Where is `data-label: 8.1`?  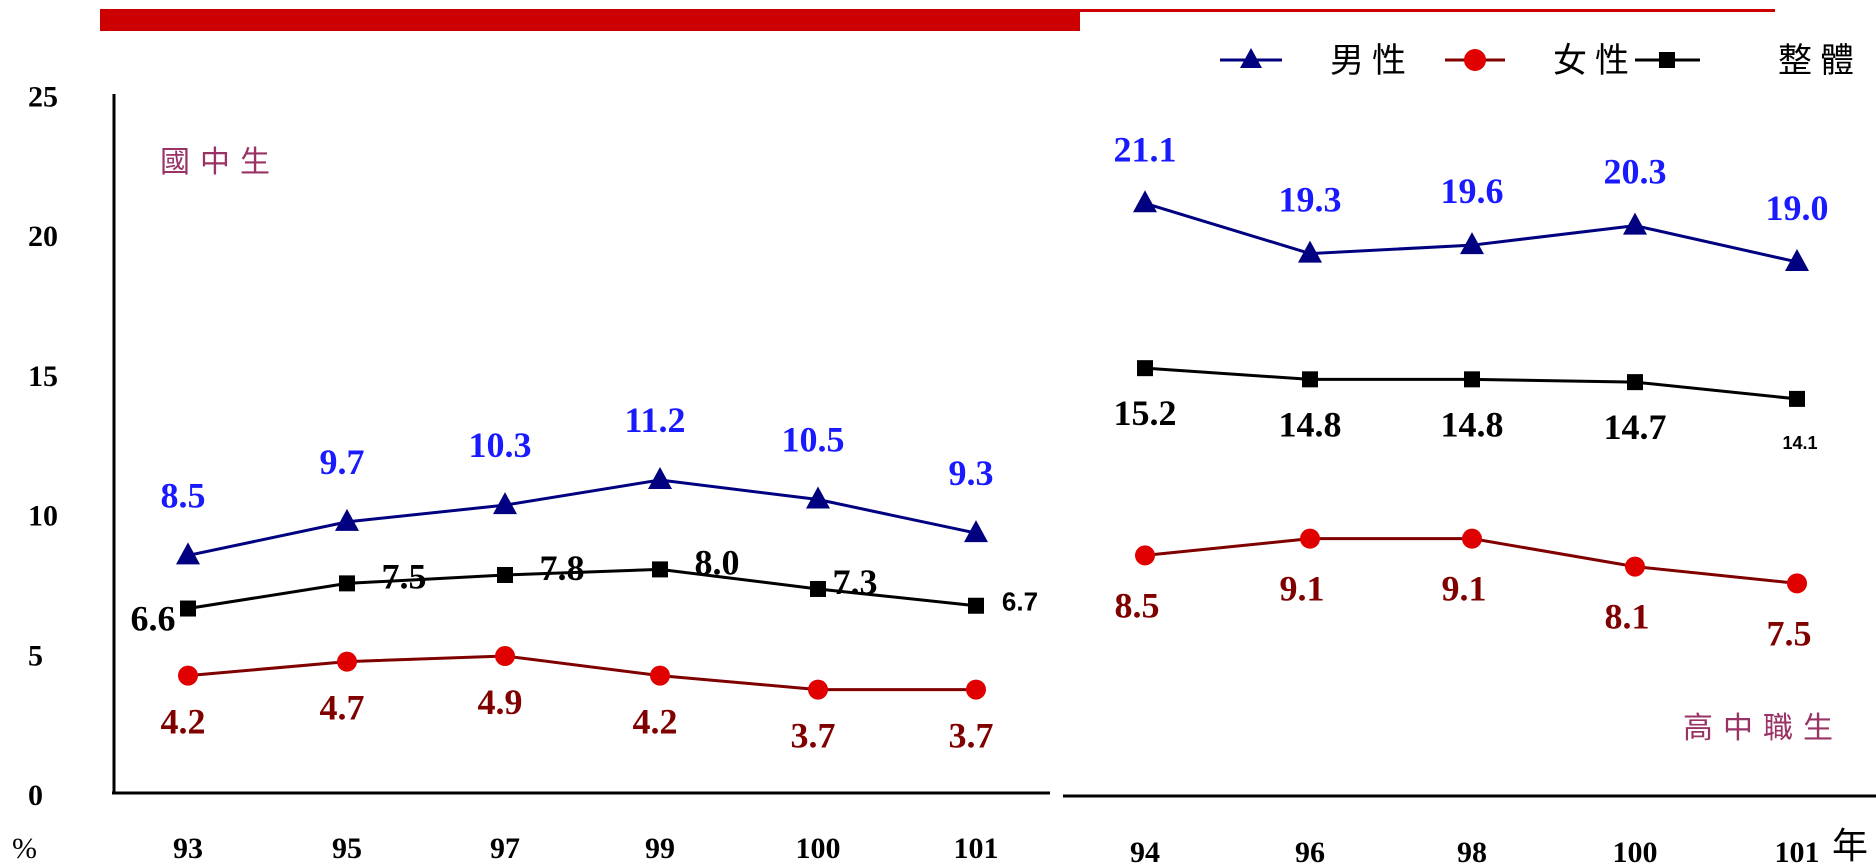
data-label: 8.1 is located at coordinates (1627, 617).